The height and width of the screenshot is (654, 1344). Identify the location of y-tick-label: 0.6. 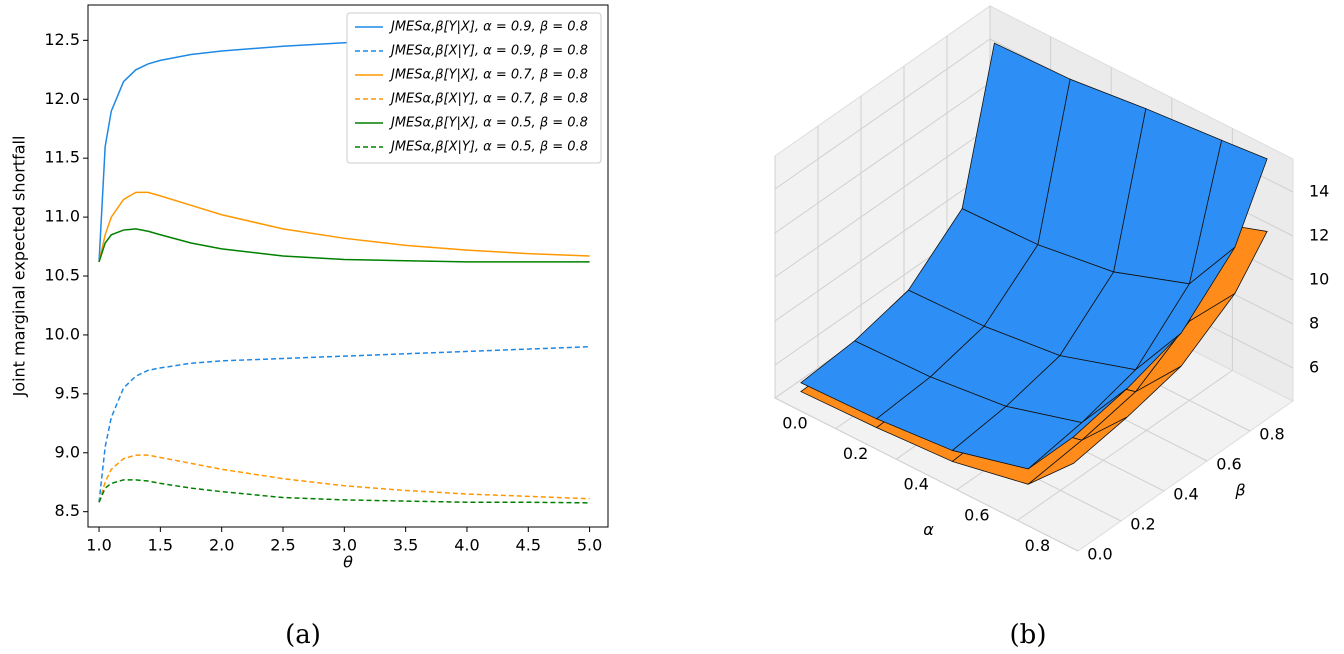
(1228, 464).